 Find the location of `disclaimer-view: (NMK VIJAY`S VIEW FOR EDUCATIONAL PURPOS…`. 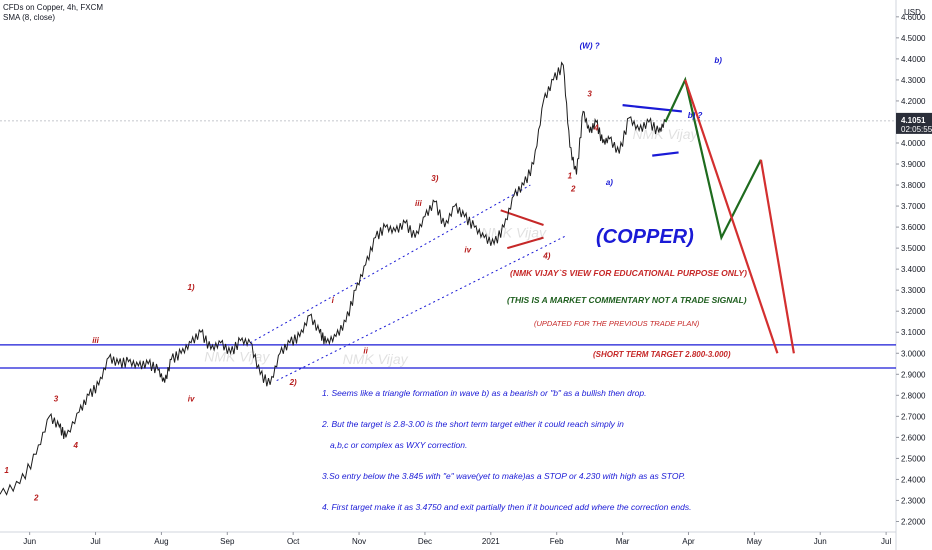

disclaimer-view: (NMK VIJAY`S VIEW FOR EDUCATIONAL PURPOS… is located at coordinates (628, 273).